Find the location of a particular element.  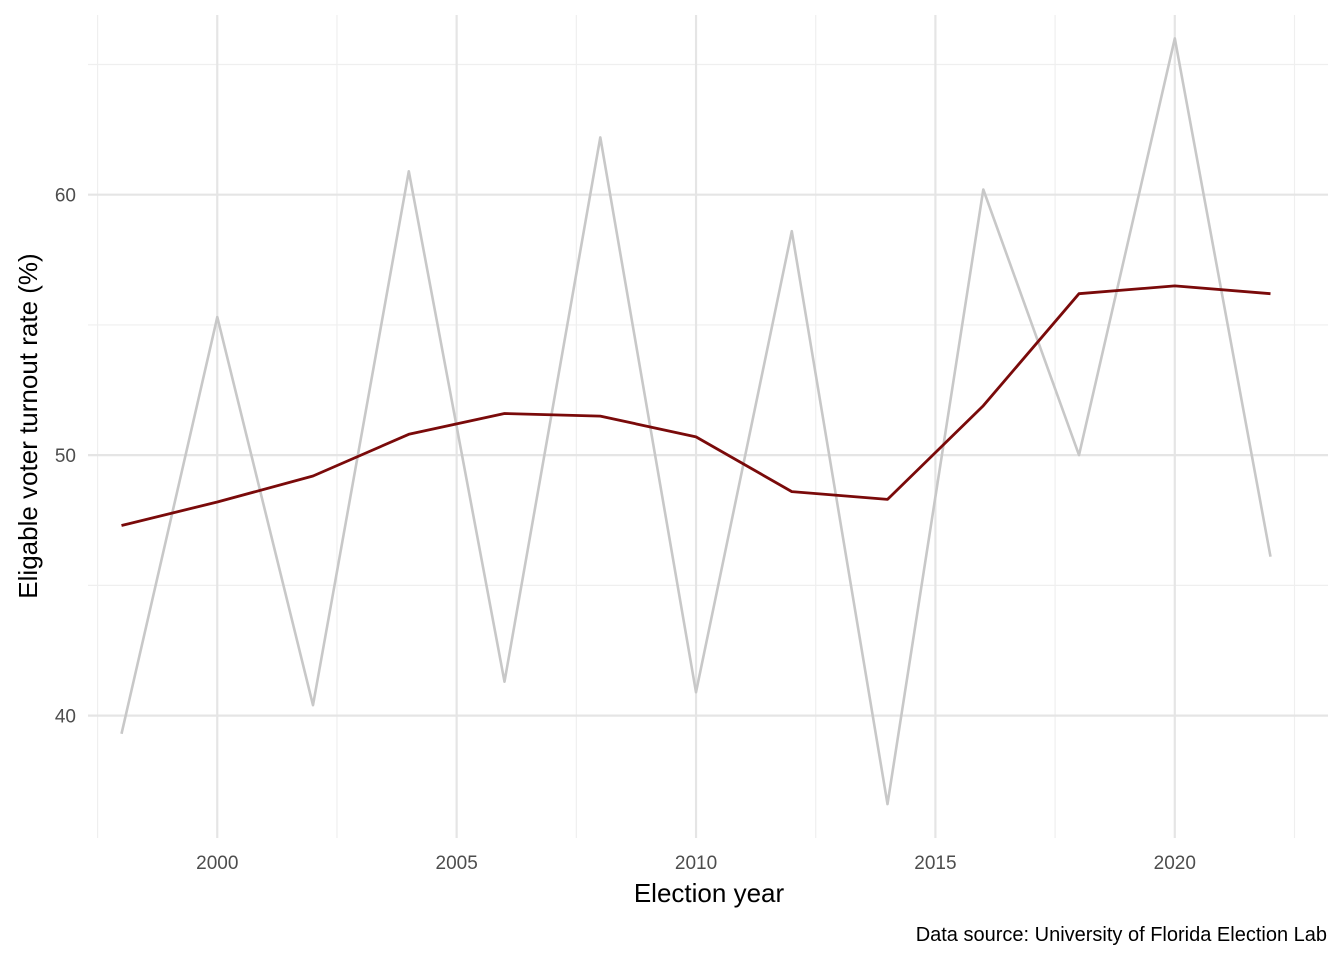

y-tick-label: 60 is located at coordinates (65, 196).